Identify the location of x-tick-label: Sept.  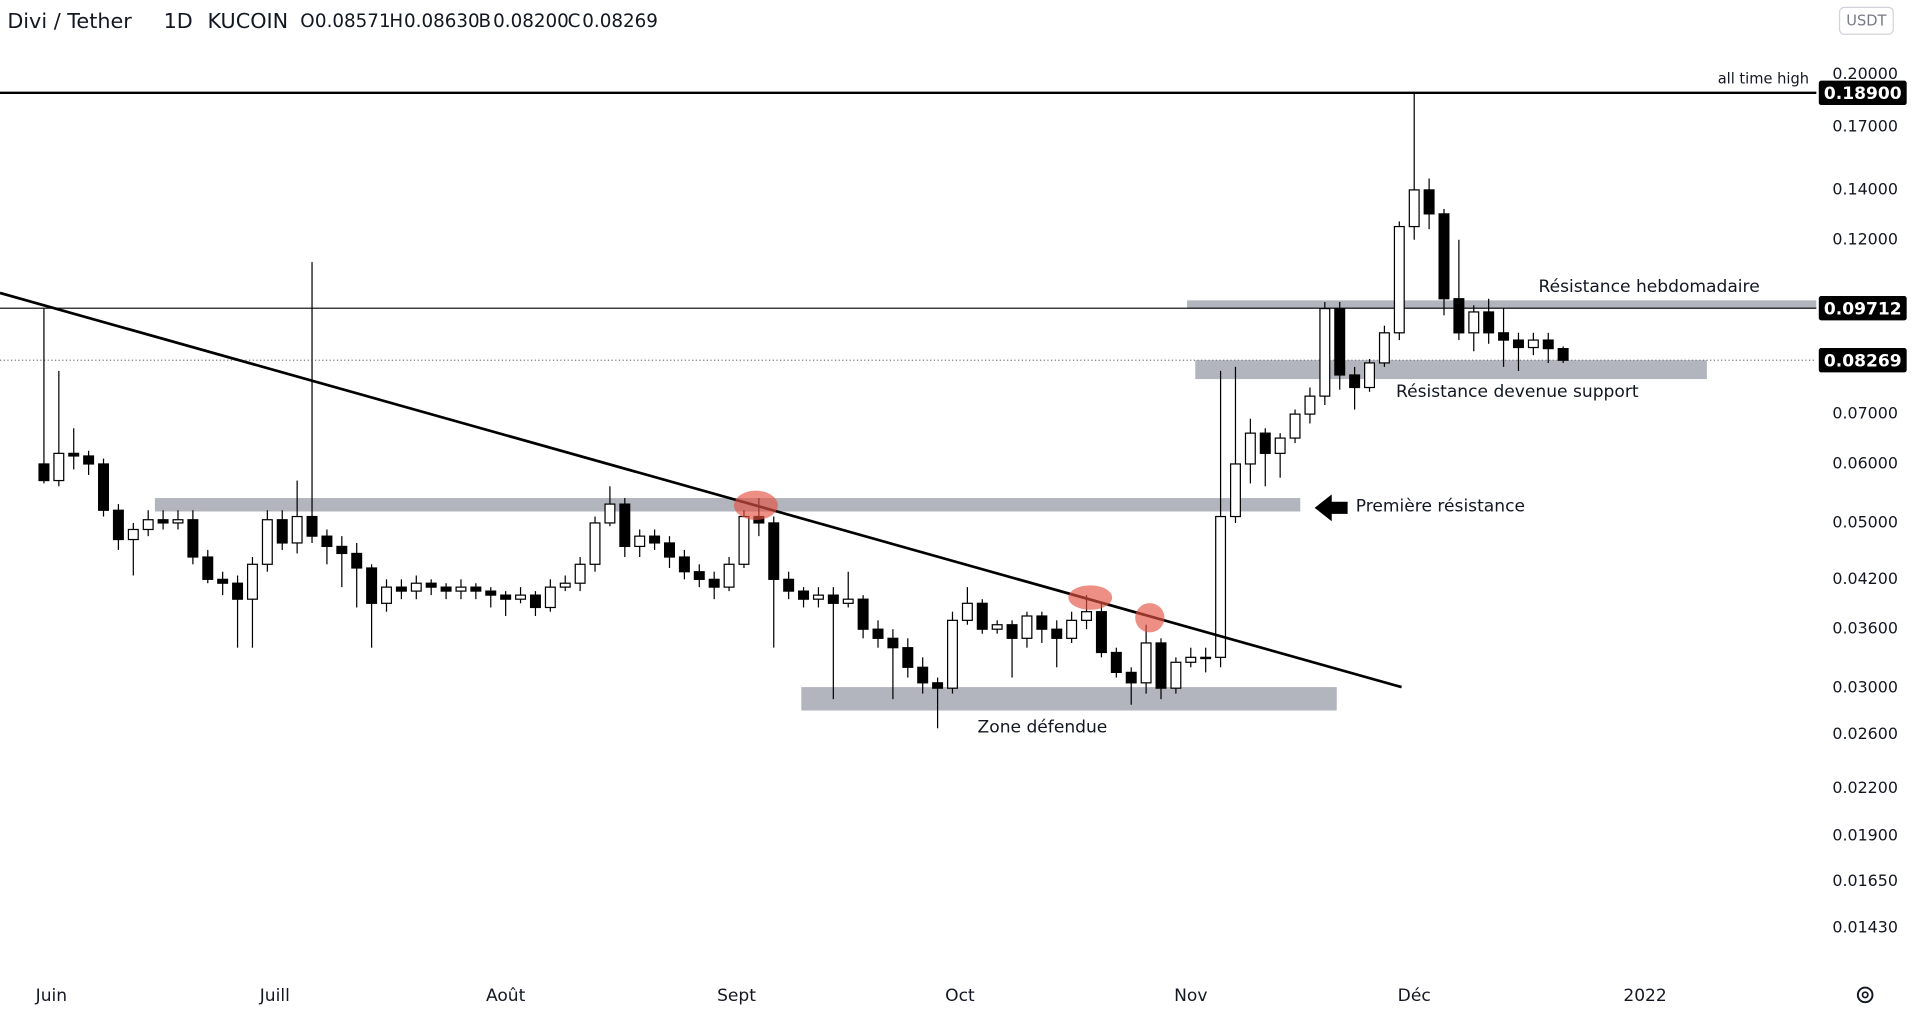
(736, 996).